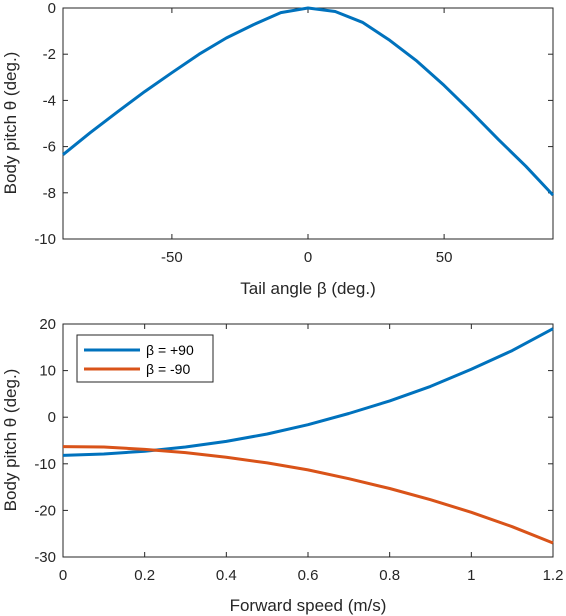  Describe the element at coordinates (553, 575) in the screenshot. I see `x-tick-label: 1.2` at that location.